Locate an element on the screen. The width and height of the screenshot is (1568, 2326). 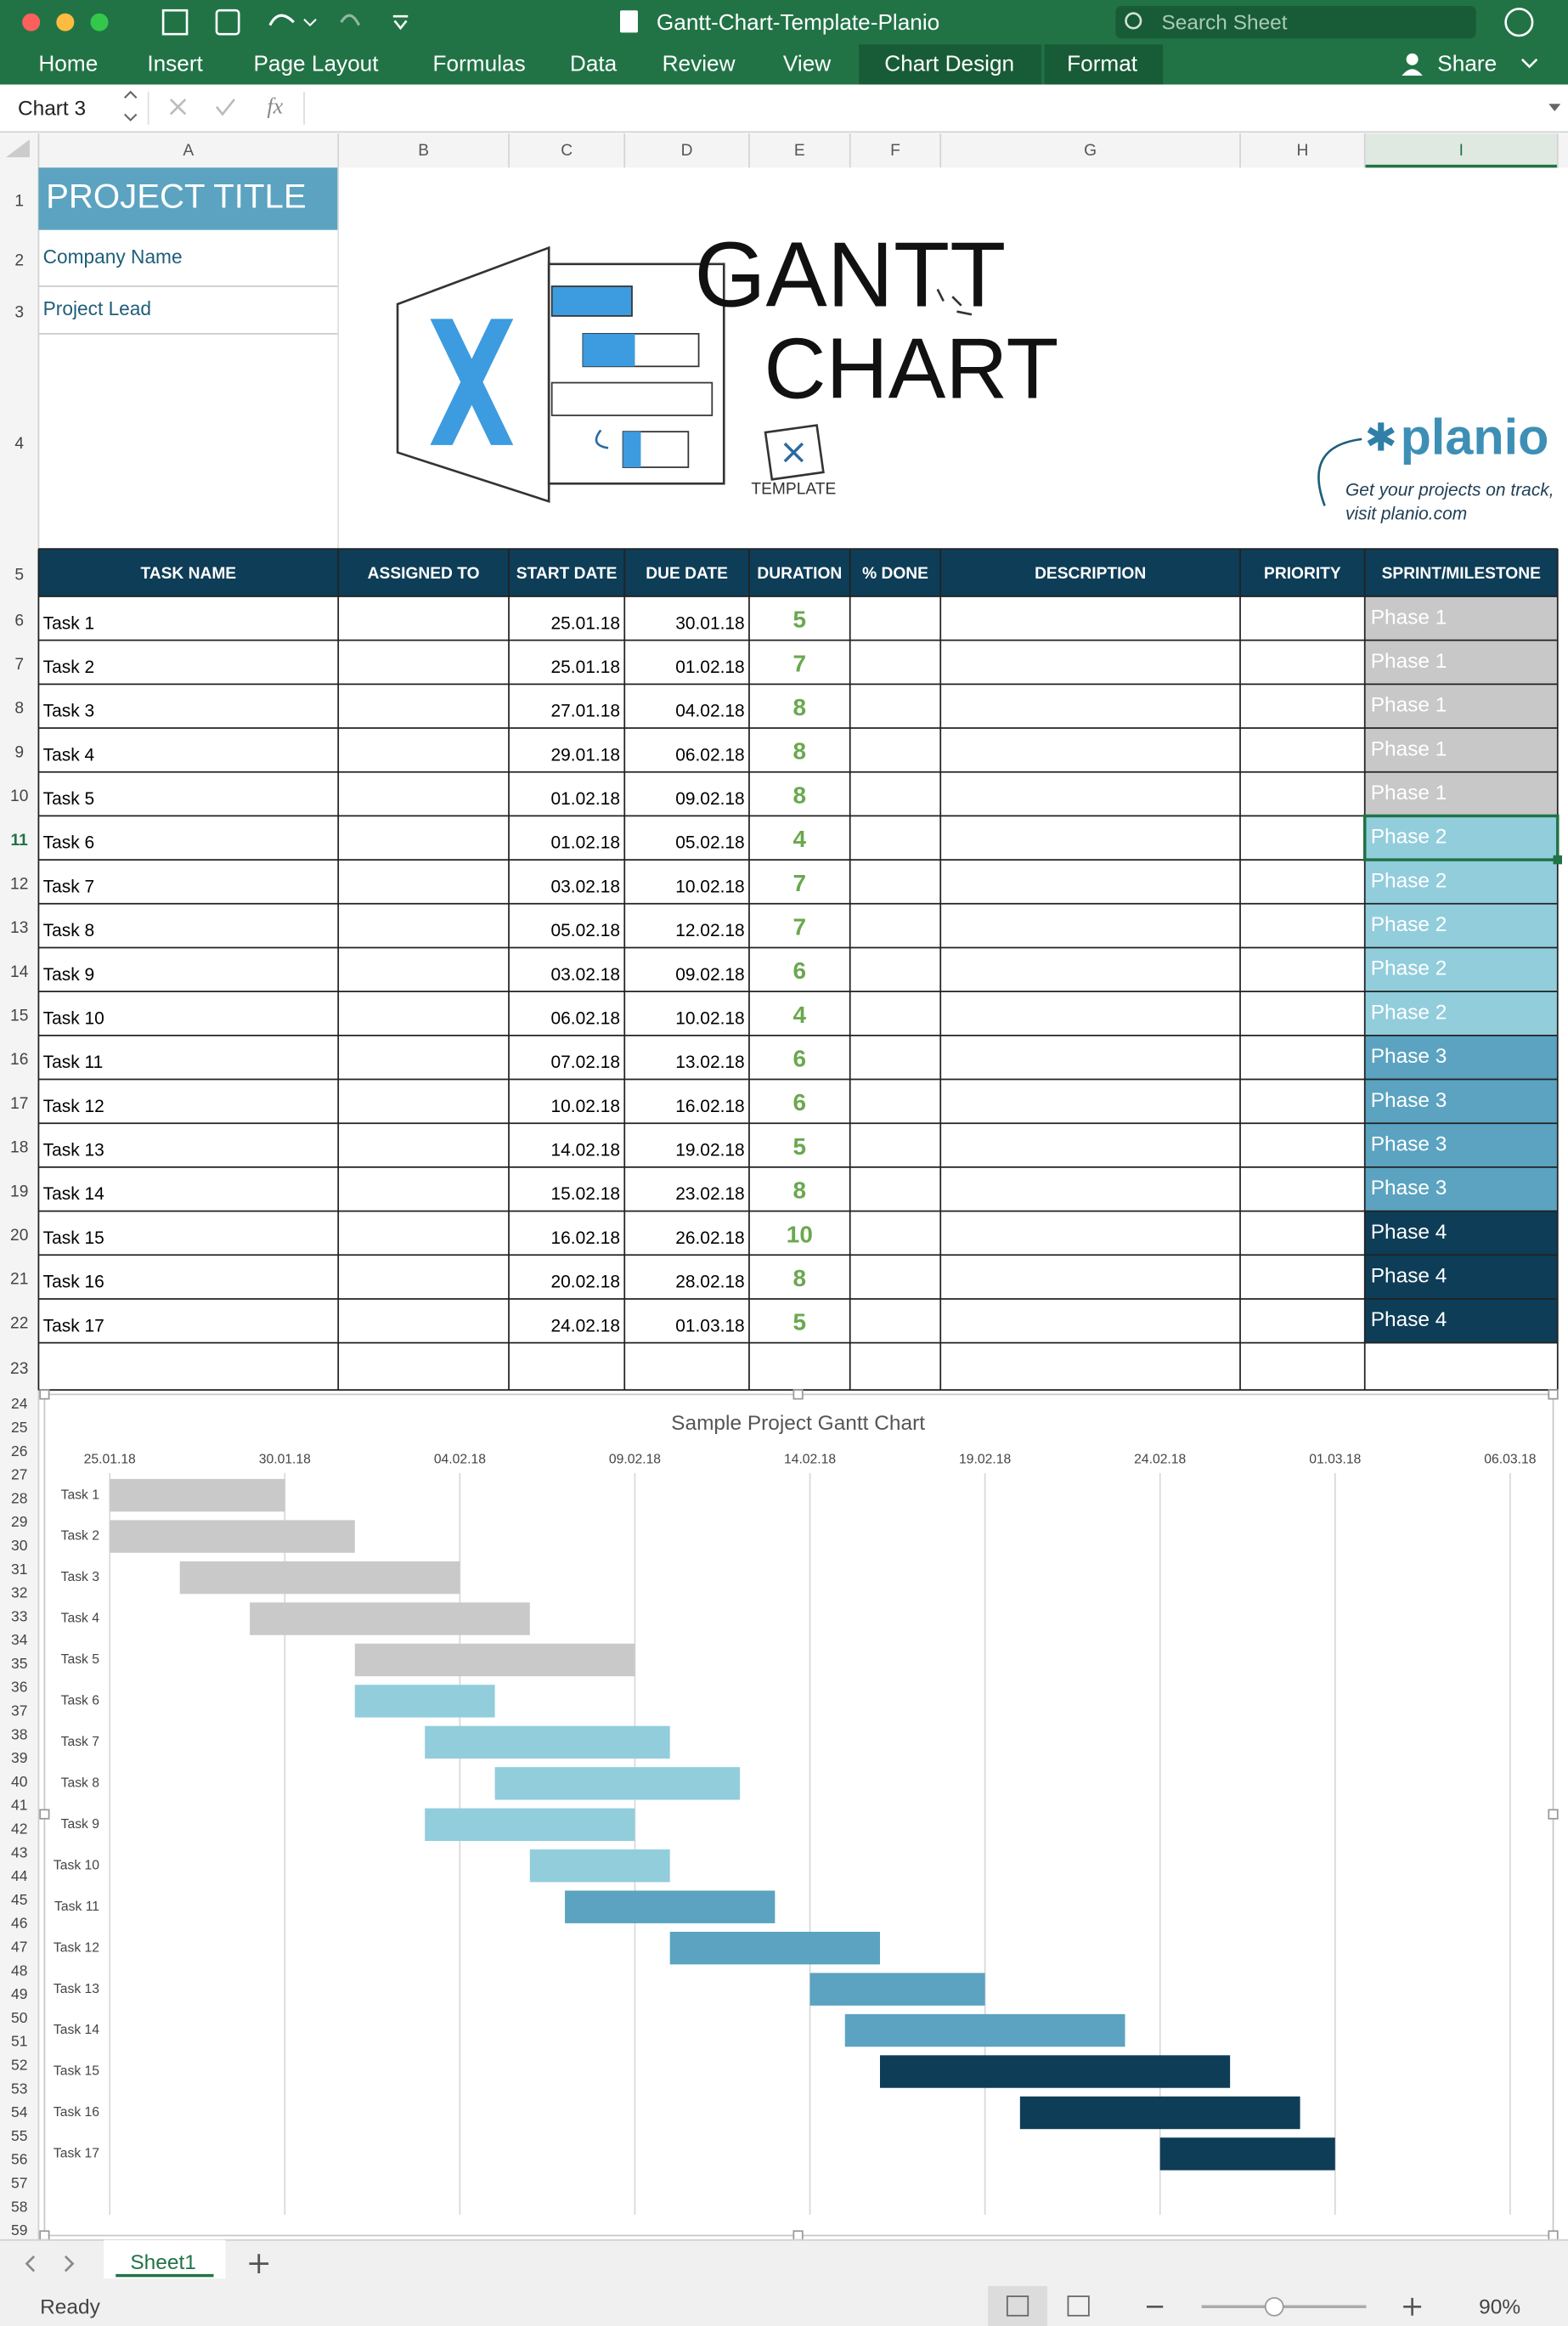
row-number: 31 is located at coordinates (19, 1569).